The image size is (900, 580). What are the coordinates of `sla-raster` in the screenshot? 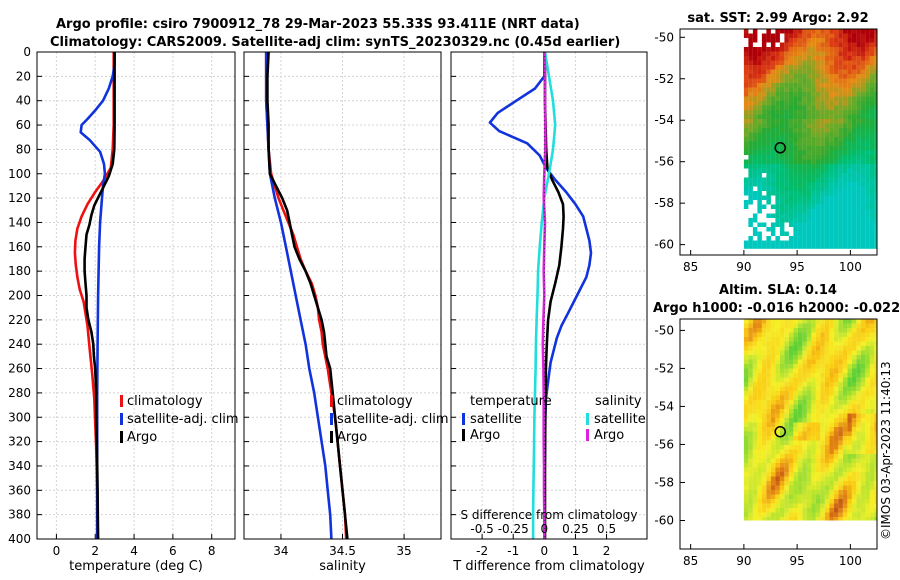 It's located at (810, 420).